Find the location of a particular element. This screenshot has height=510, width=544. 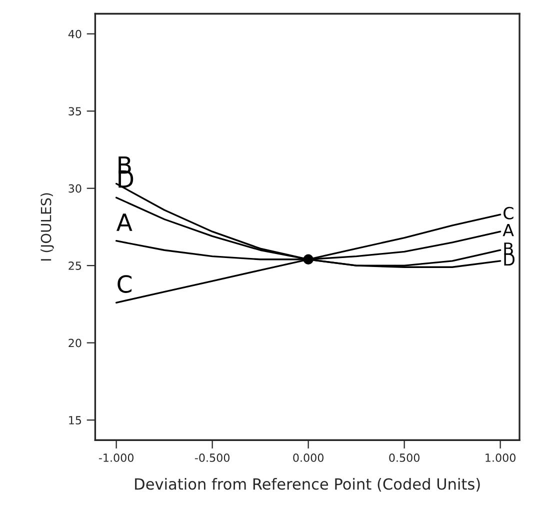

text: A is located at coordinates (124, 222).